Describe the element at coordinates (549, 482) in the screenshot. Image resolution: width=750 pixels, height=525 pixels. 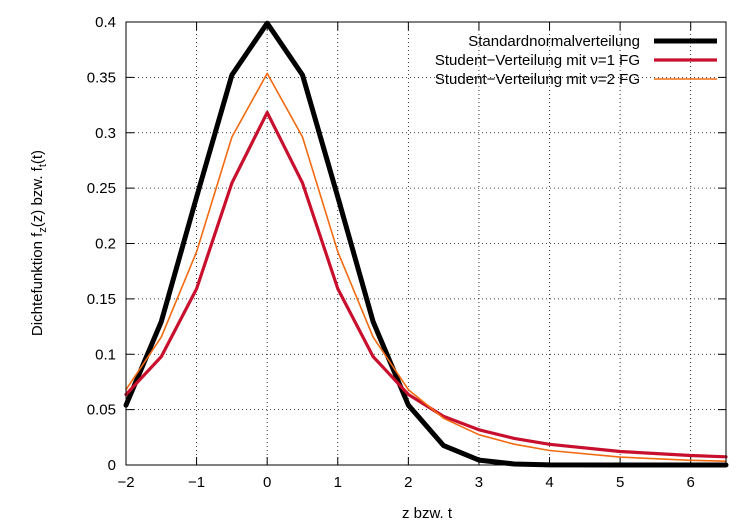
I see `x-tick-label: 4` at that location.